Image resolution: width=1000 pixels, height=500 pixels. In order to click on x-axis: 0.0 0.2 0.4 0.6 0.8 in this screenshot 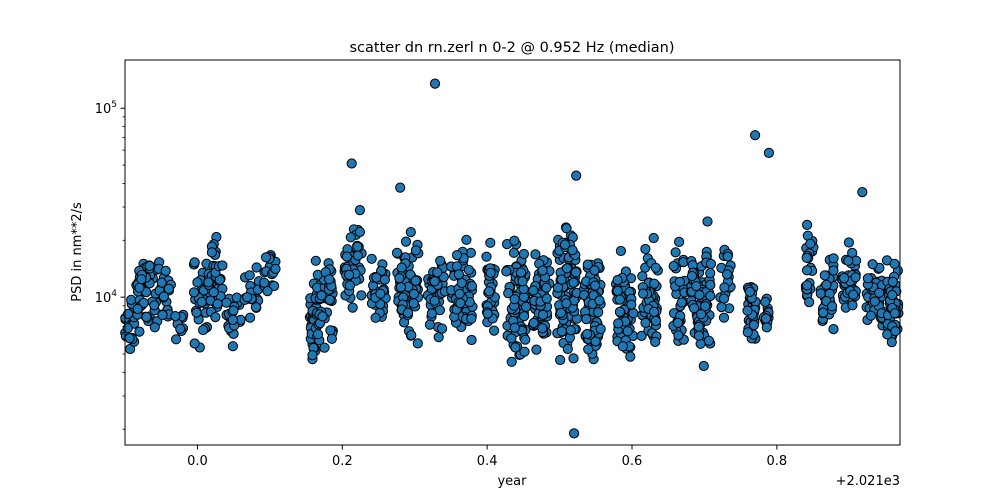, I will do `click(487, 457)`.